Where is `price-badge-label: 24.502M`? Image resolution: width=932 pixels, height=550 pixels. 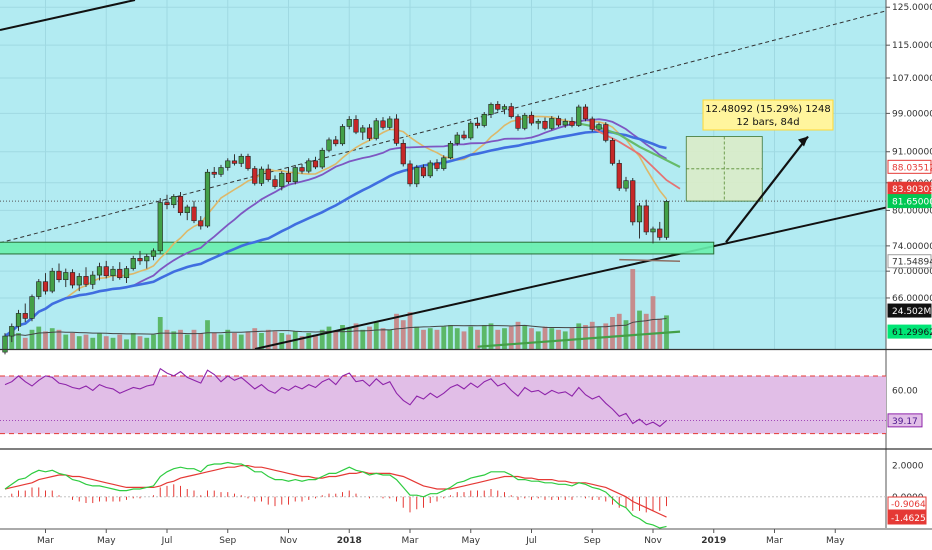 price-badge-label: 24.502M is located at coordinates (911, 312).